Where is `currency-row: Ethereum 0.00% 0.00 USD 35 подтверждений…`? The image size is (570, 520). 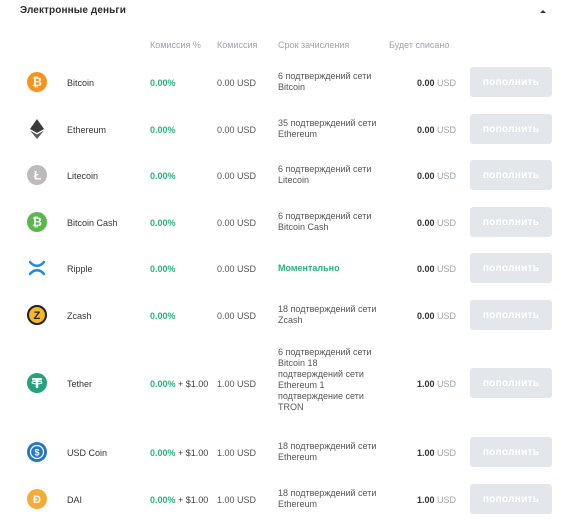
currency-row: Ethereum 0.00% 0.00 USD 35 подтверждений… is located at coordinates (285, 129).